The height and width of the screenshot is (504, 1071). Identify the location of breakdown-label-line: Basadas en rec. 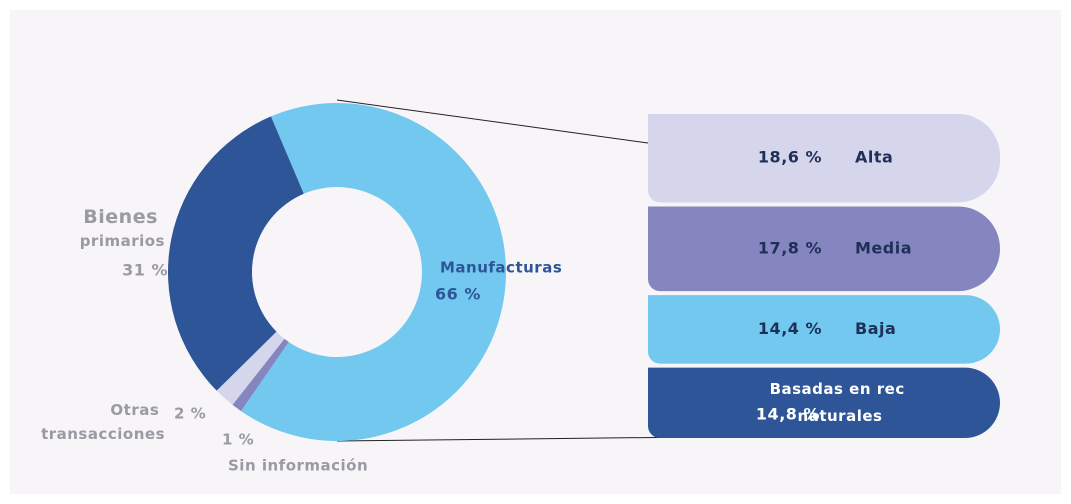
(840, 388).